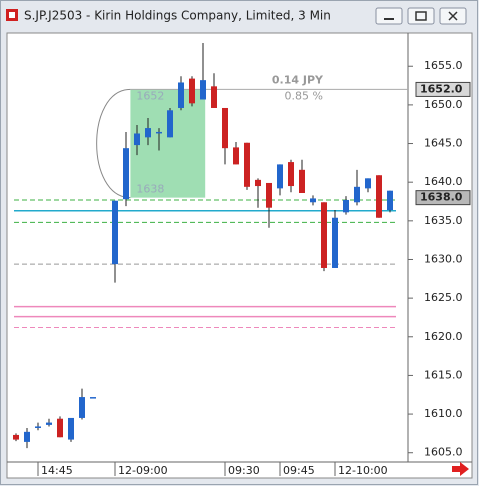 The image size is (479, 486). I want to click on measure-bracket, so click(113, 143).